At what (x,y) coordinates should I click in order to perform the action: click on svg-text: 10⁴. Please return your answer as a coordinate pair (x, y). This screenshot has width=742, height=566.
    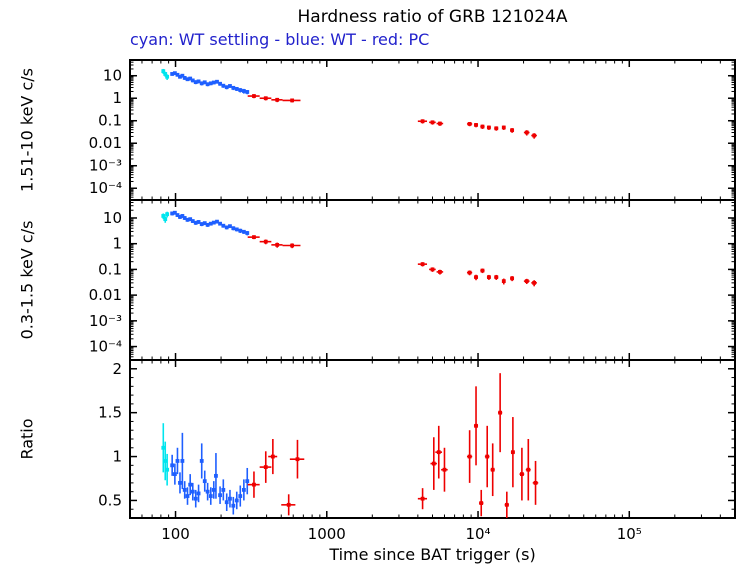
    Looking at the image, I should click on (477, 534).